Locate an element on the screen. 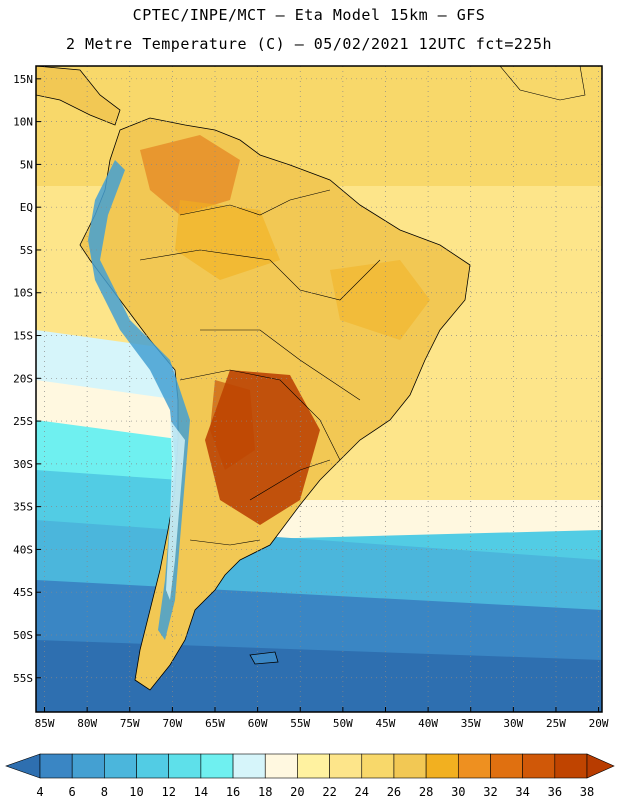 The height and width of the screenshot is (800, 618). colorbar-label: 6 is located at coordinates (72, 792).